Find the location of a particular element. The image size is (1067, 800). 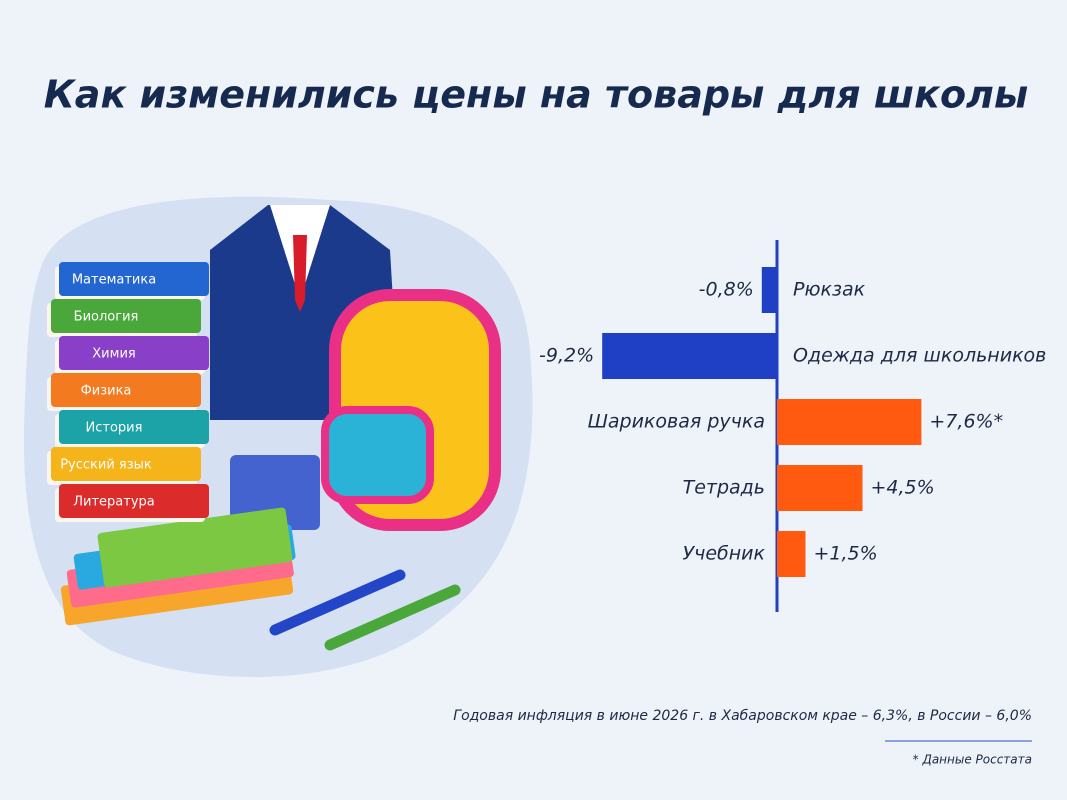

book-label: Химия is located at coordinates (113, 354).